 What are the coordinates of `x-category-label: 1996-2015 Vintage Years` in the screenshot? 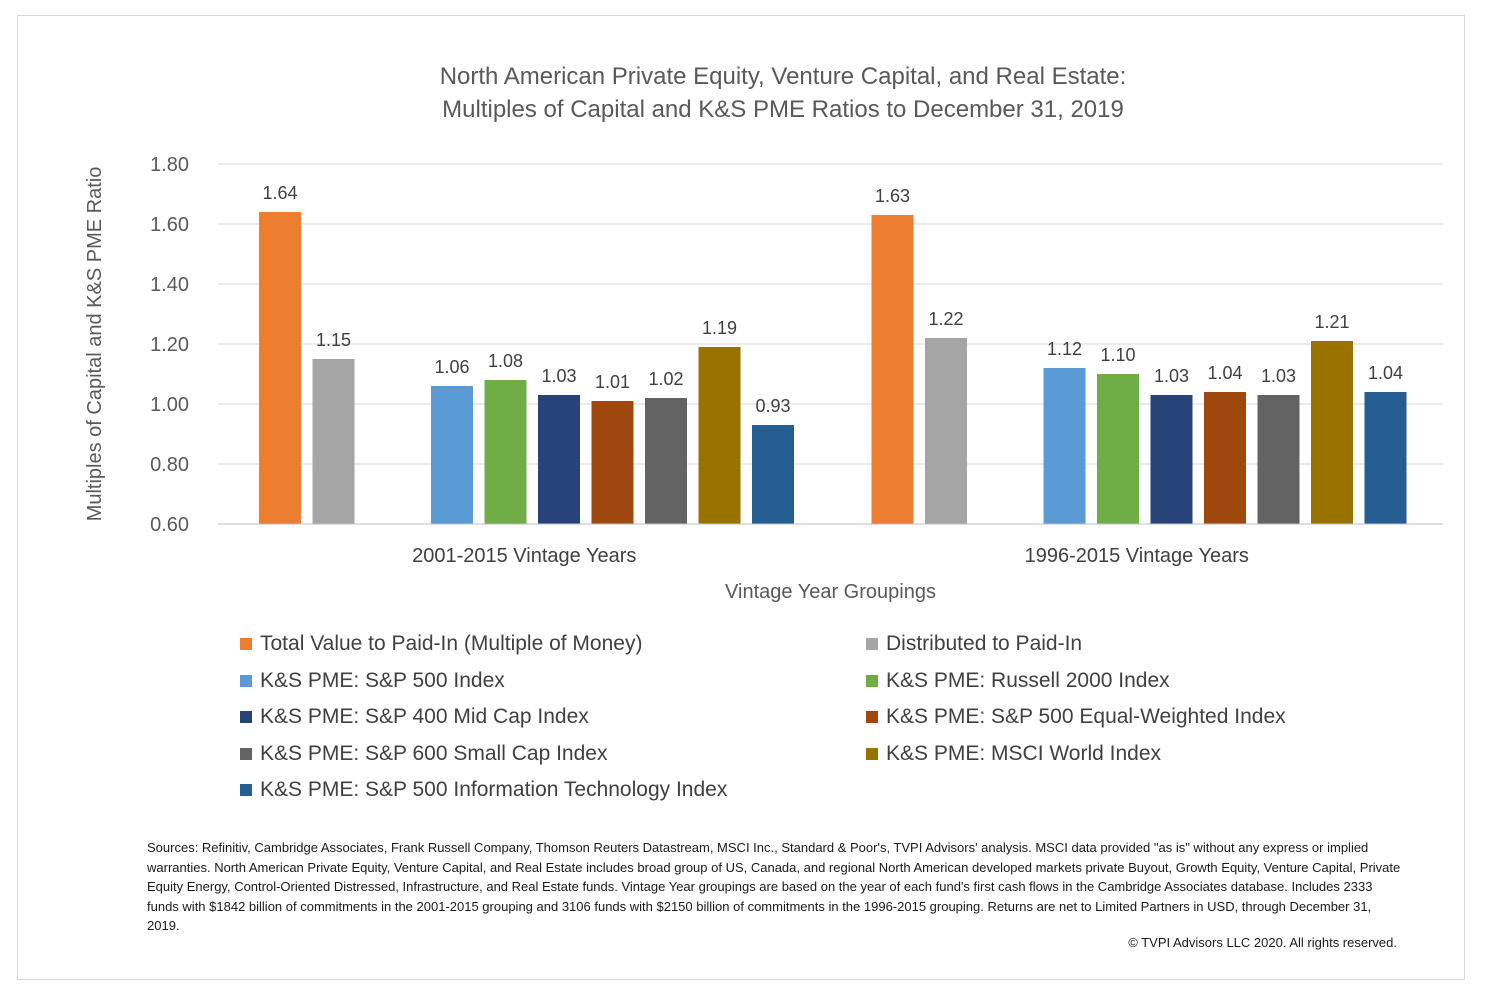 It's located at (1137, 556).